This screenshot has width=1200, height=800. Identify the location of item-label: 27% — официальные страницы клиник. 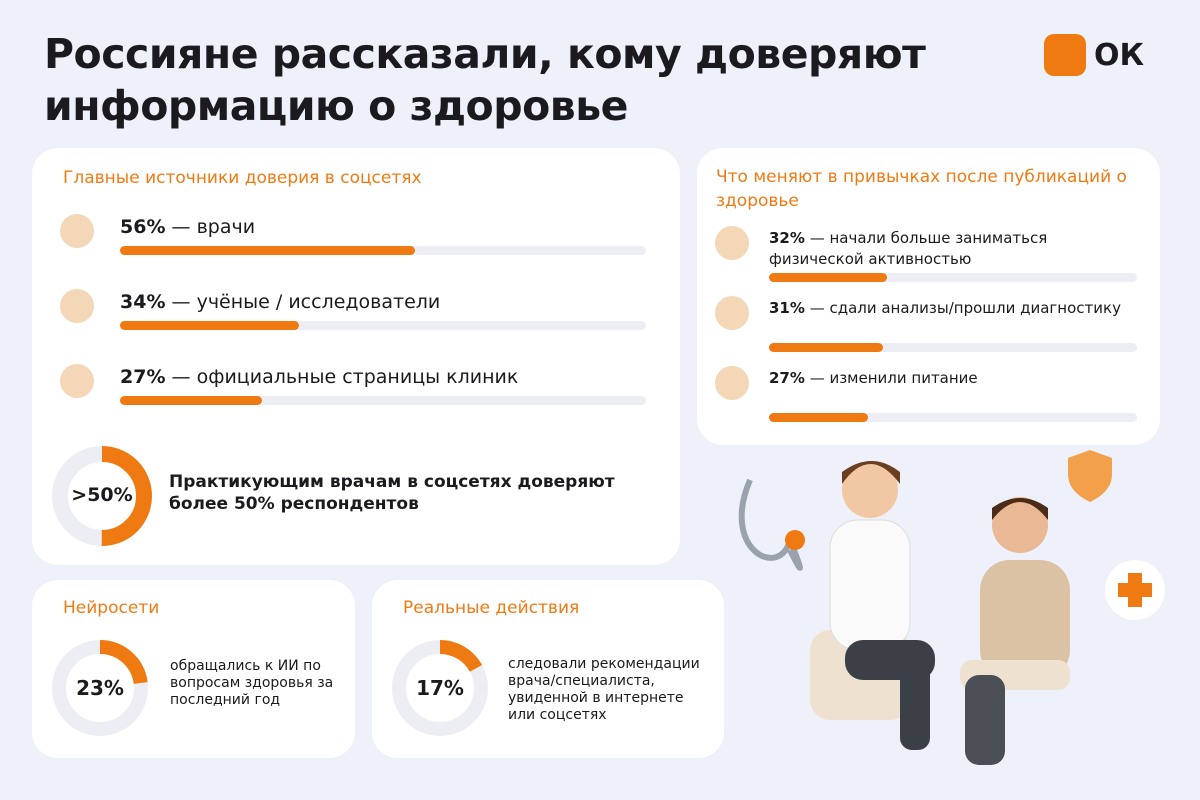
(383, 377).